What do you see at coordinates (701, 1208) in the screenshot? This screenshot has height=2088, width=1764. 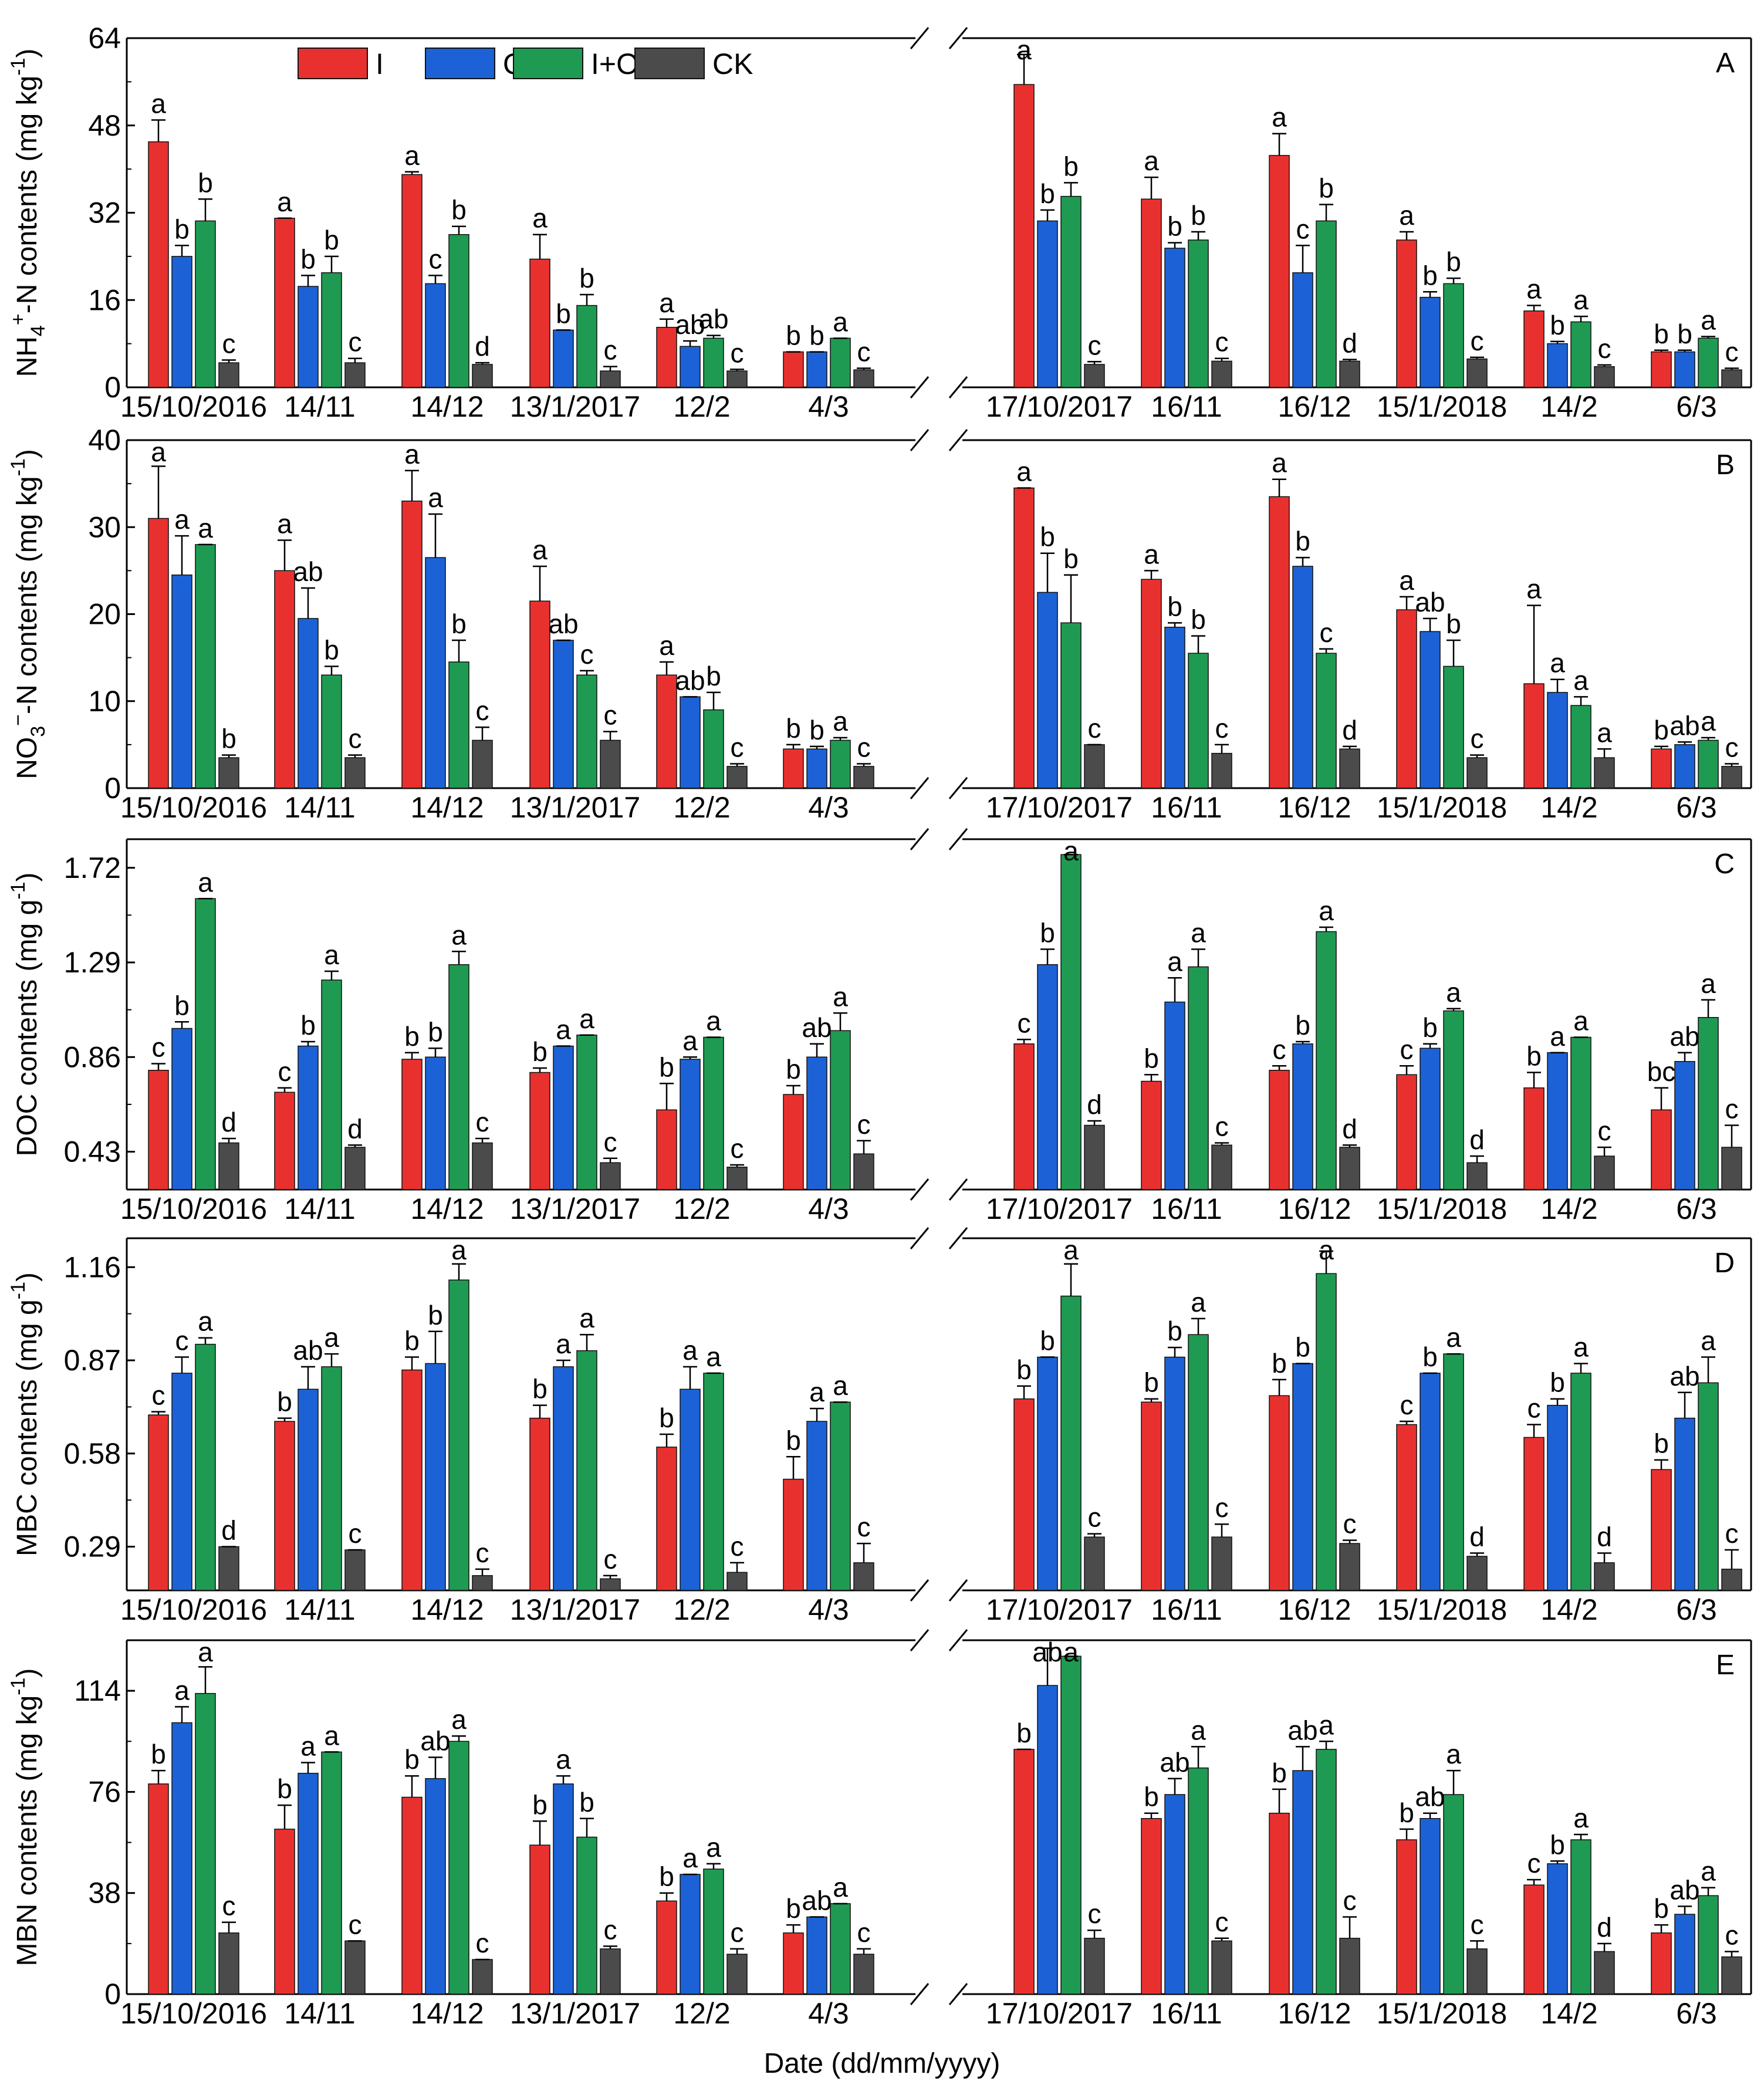 I see `x-tick-label: 12/2` at bounding box center [701, 1208].